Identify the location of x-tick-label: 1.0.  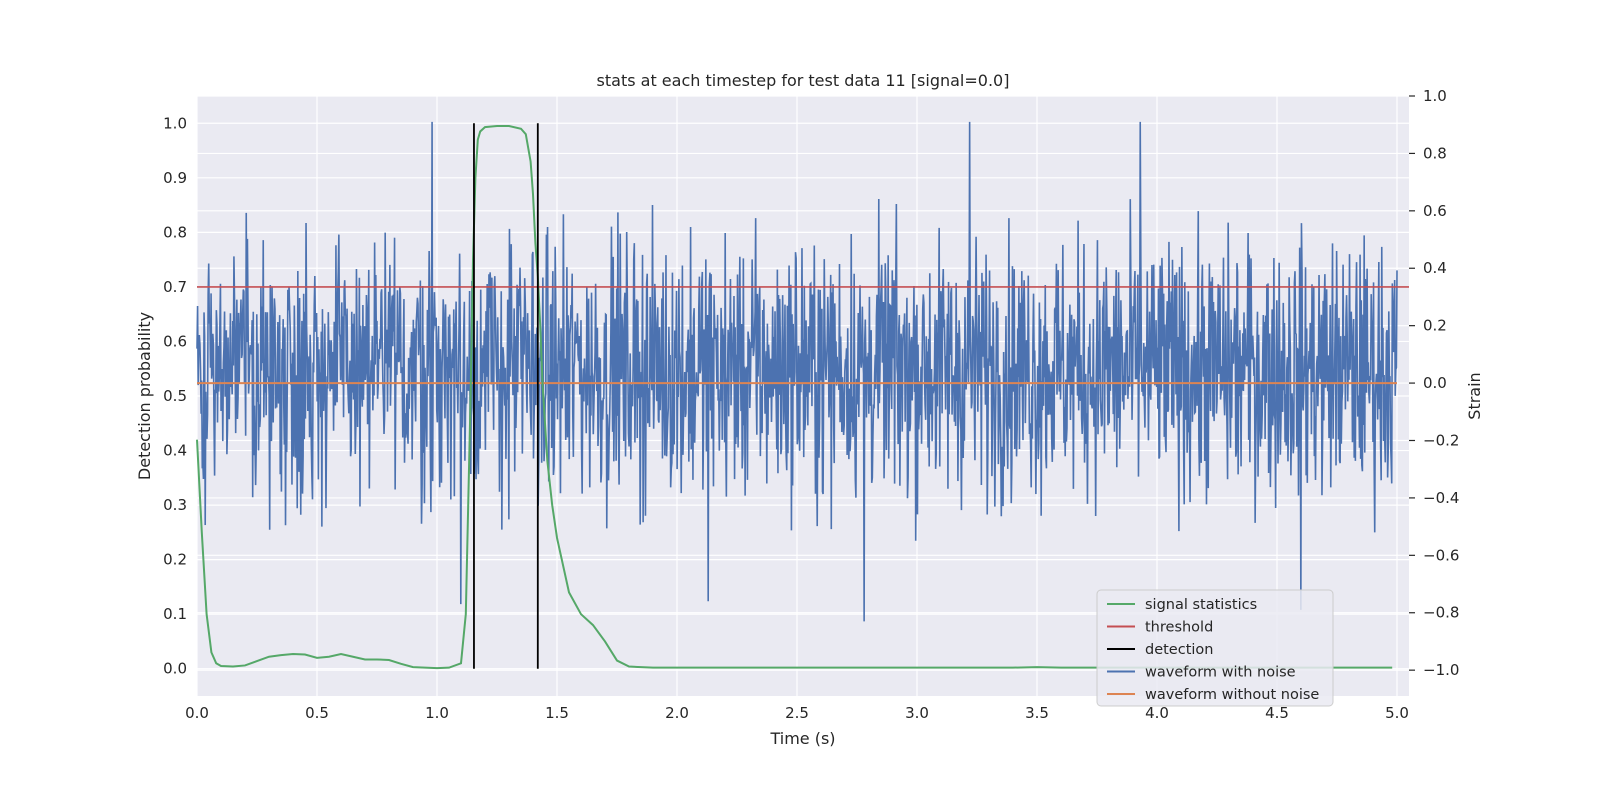
(437, 713).